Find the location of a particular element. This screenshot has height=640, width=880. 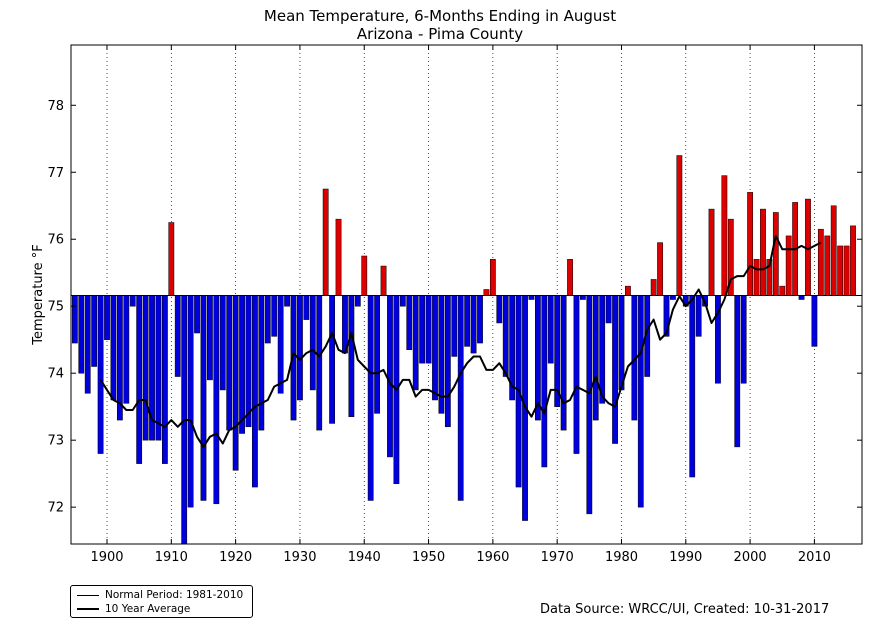

bar-1949 is located at coordinates (422, 329).